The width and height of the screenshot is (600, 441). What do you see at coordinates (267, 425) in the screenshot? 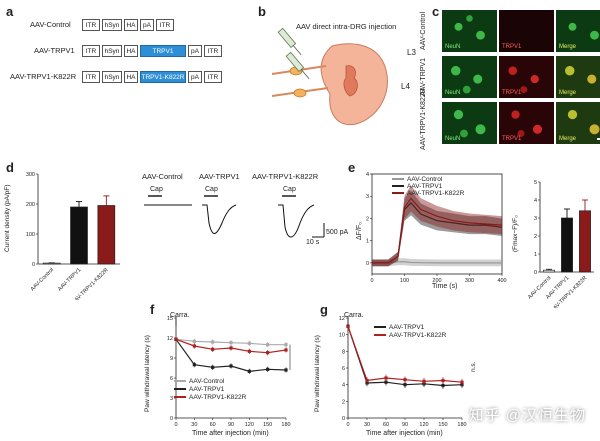
I see `x-tick-label: 150` at bounding box center [267, 425].